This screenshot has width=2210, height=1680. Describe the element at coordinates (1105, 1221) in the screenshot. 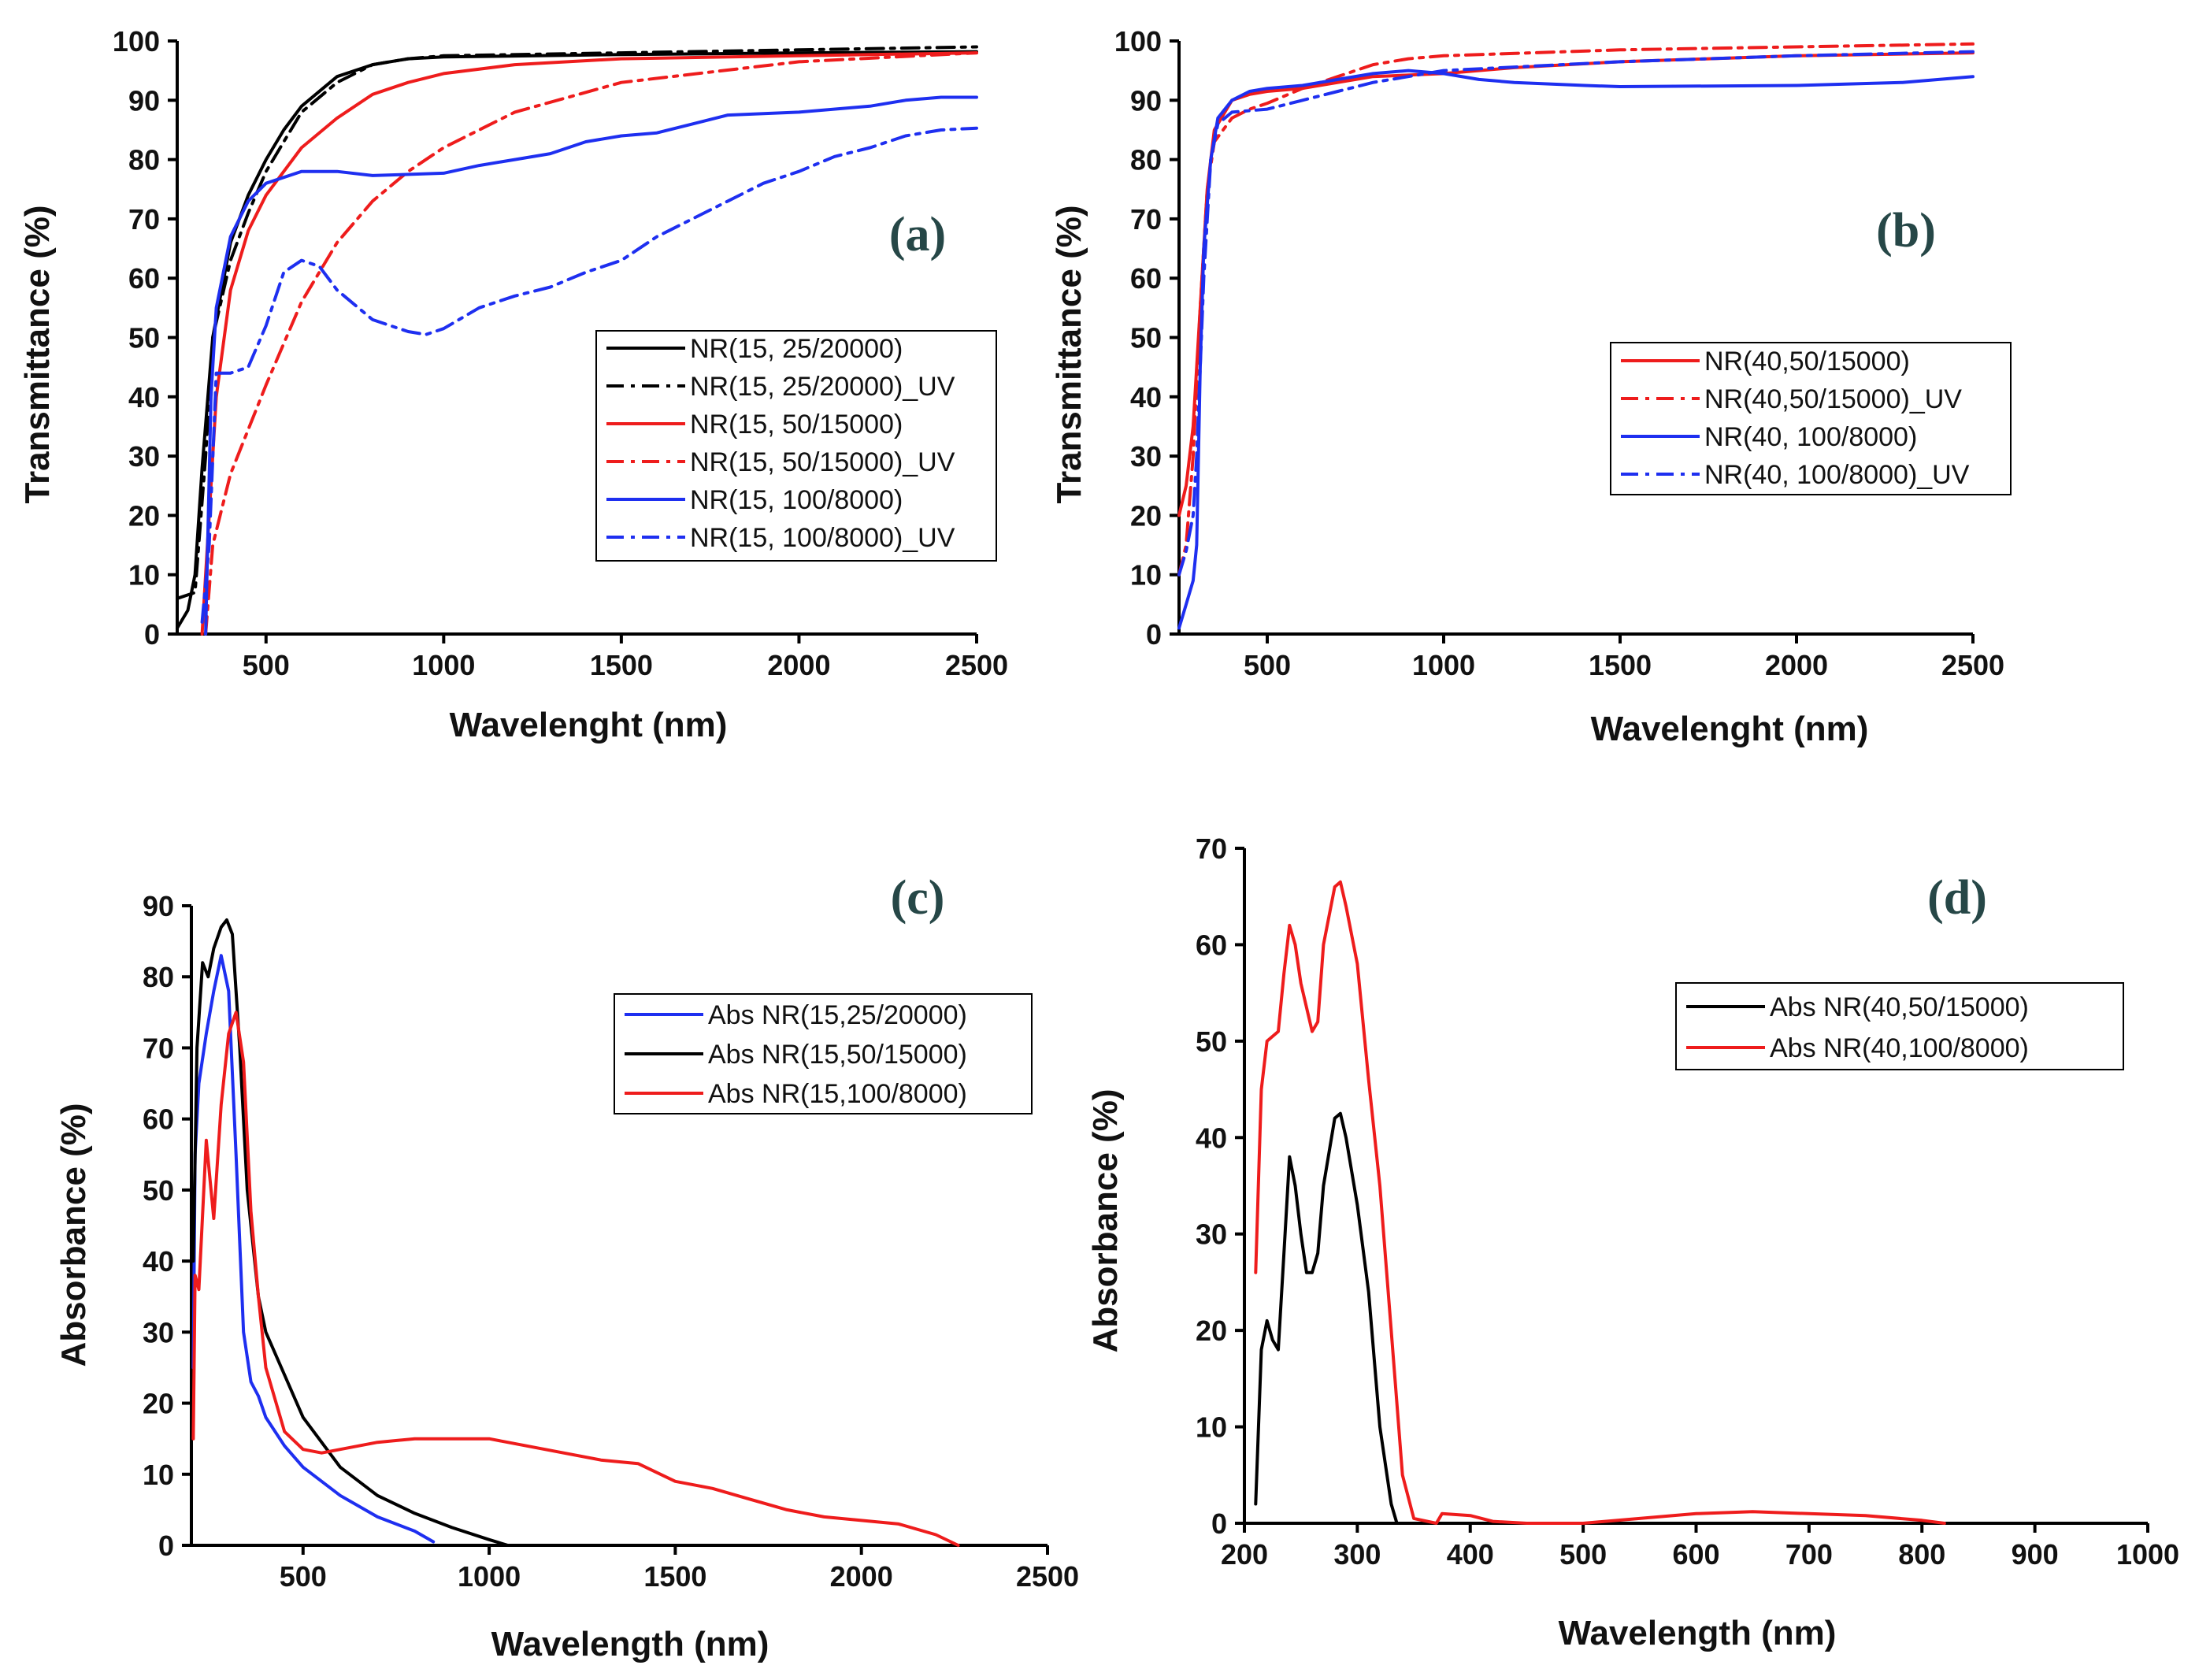

I see `panel-d-y-axis-title: Absorbance (%)` at that location.